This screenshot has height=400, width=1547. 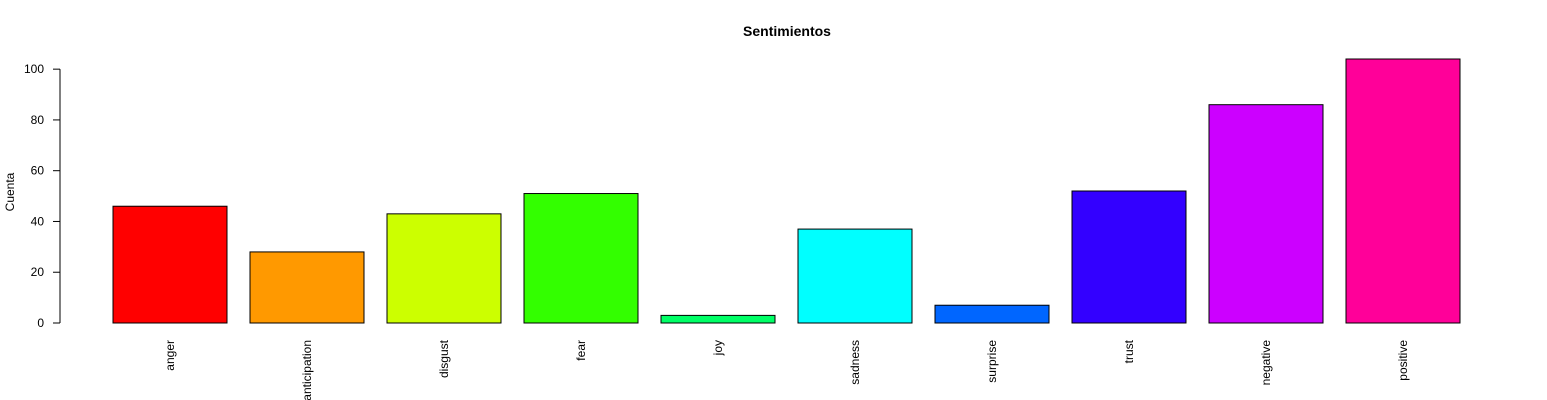 I want to click on y-tick-label: 40, so click(x=38, y=221).